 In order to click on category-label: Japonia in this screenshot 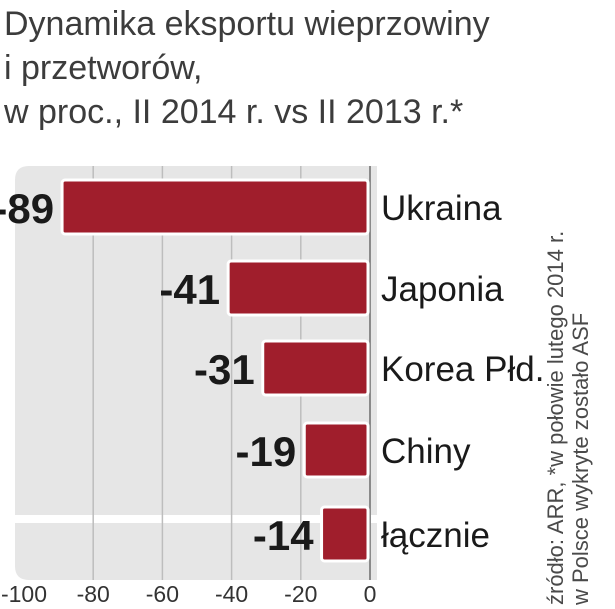, I will do `click(442, 289)`.